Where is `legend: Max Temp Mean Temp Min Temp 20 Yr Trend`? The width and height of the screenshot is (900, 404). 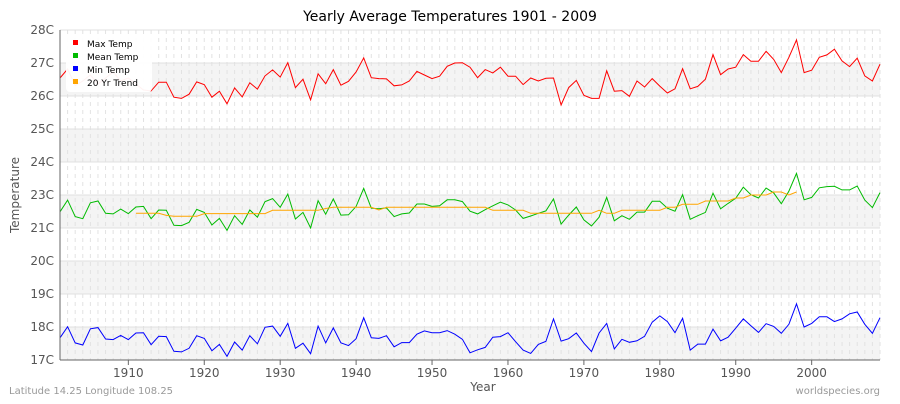
legend: Max Temp Mean Temp Min Temp 20 Yr Trend is located at coordinates (109, 63).